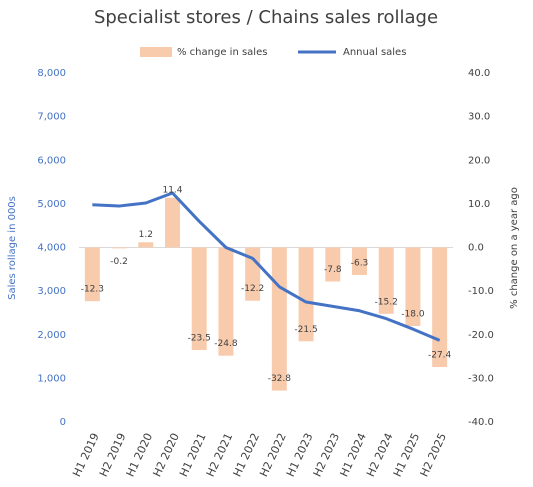  I want to click on data-label: -15.2, so click(386, 302).